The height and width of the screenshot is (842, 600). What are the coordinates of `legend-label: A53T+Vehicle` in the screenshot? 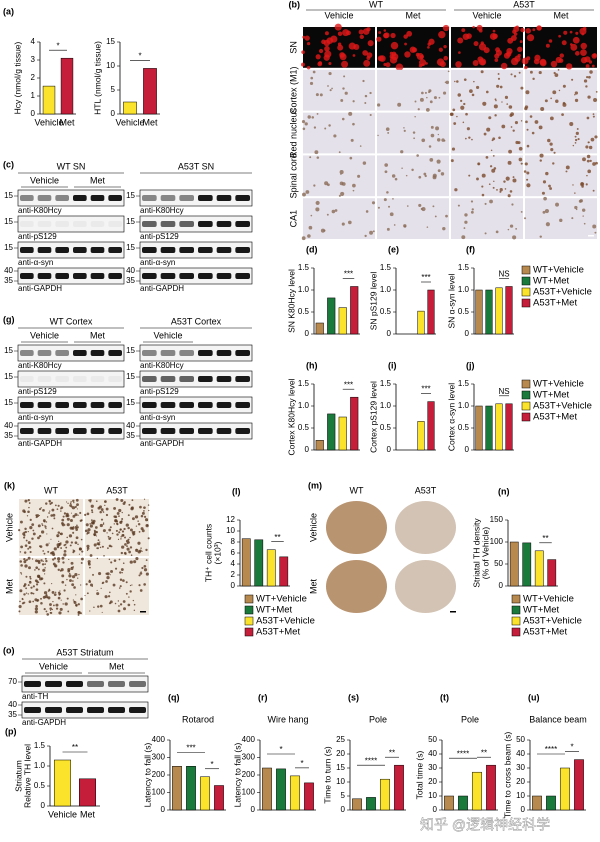 It's located at (562, 406).